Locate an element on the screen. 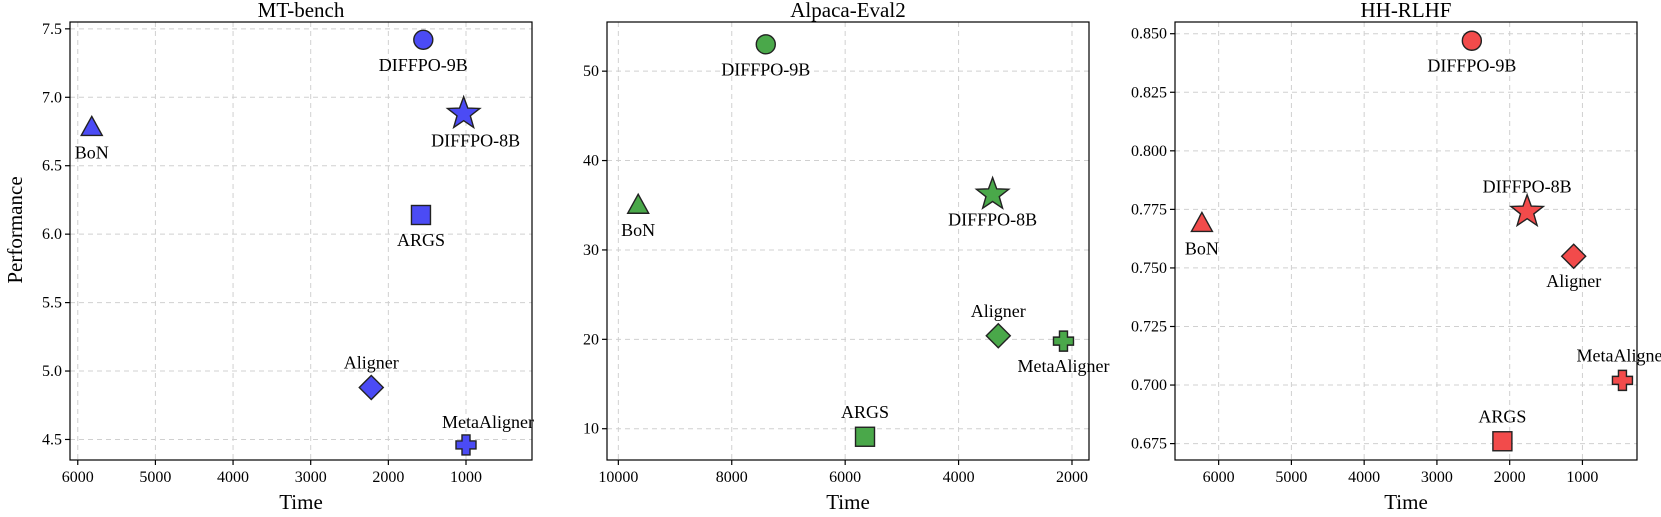 This screenshot has width=1661, height=517. chart-title: Alpaca-Eval2 is located at coordinates (847, 11).